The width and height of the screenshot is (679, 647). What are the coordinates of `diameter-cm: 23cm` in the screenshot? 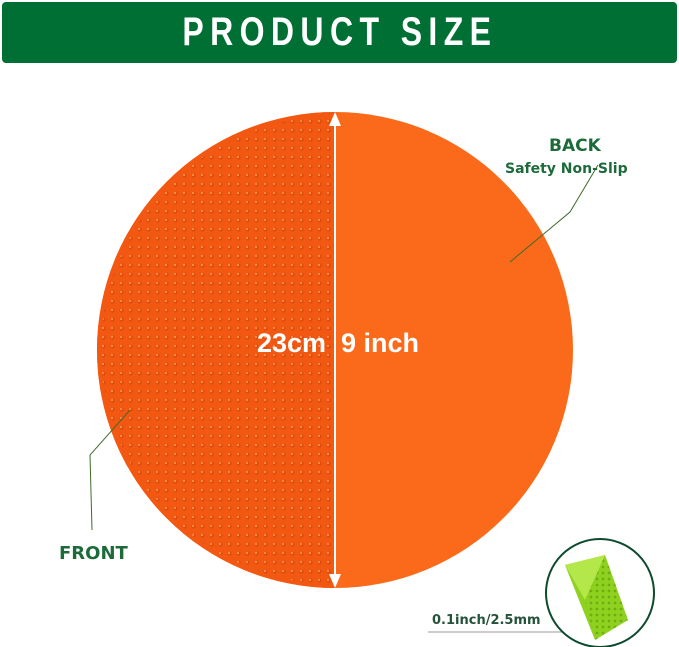 It's located at (292, 343).